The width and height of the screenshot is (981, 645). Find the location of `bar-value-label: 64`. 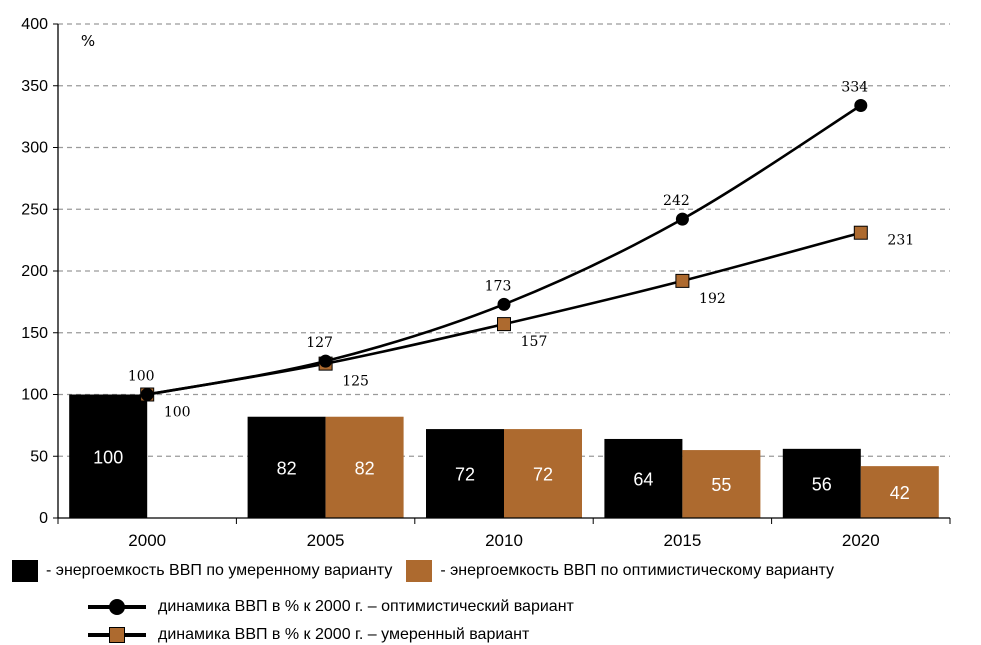

bar-value-label: 64 is located at coordinates (643, 479).